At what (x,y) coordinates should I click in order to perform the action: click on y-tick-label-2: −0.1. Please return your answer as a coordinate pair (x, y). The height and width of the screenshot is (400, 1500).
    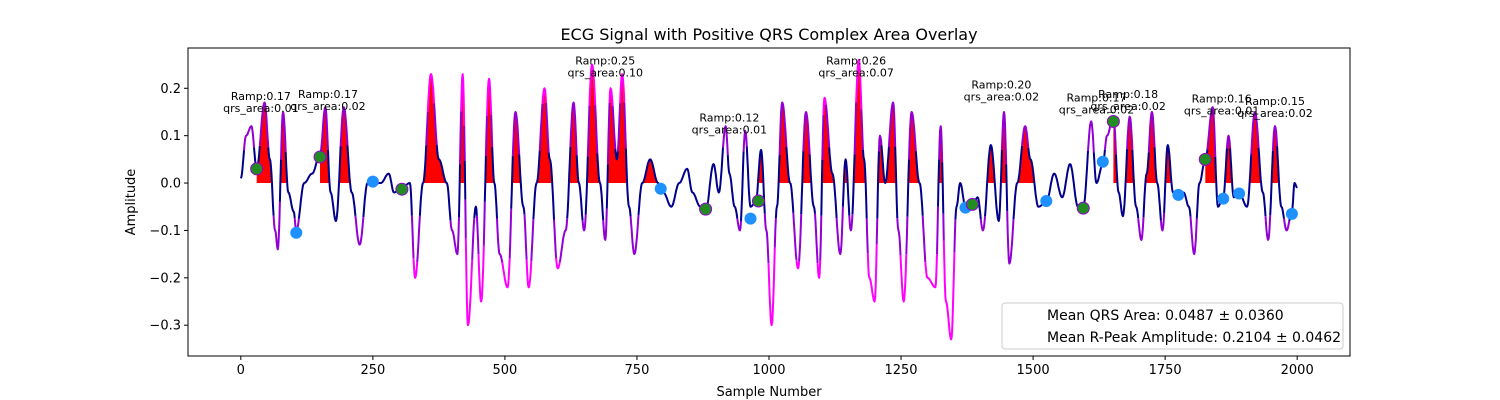
    Looking at the image, I should click on (165, 231).